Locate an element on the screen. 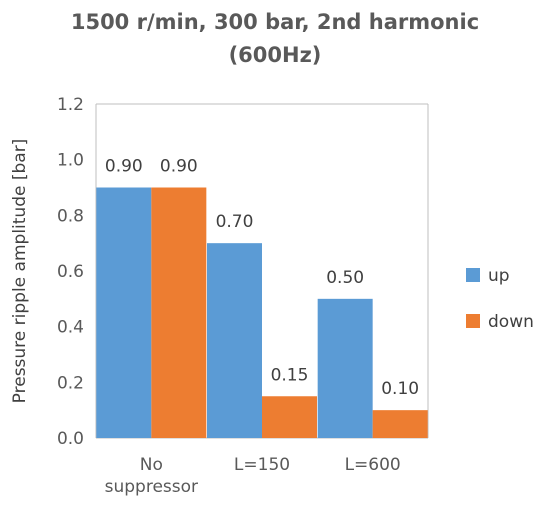 The height and width of the screenshot is (515, 550). chart-title-line-2: (600Hz) is located at coordinates (275, 55).